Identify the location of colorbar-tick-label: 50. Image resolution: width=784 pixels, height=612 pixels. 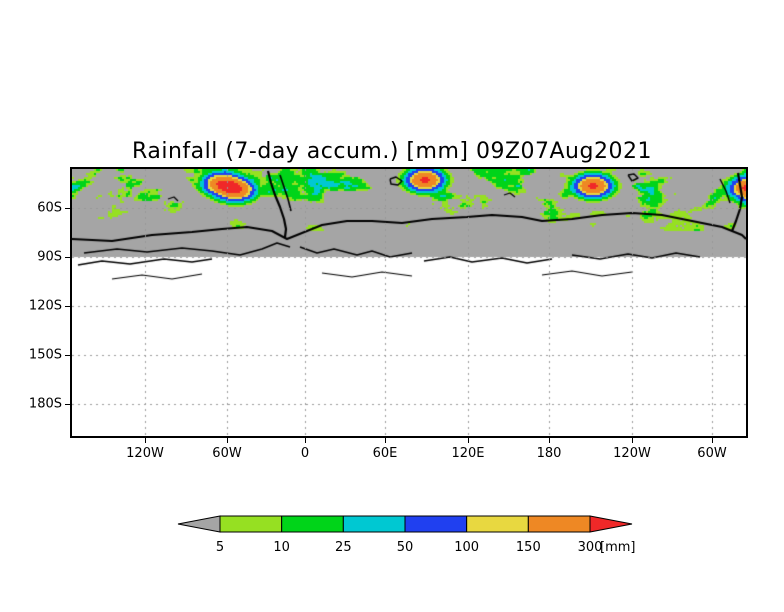
(405, 547).